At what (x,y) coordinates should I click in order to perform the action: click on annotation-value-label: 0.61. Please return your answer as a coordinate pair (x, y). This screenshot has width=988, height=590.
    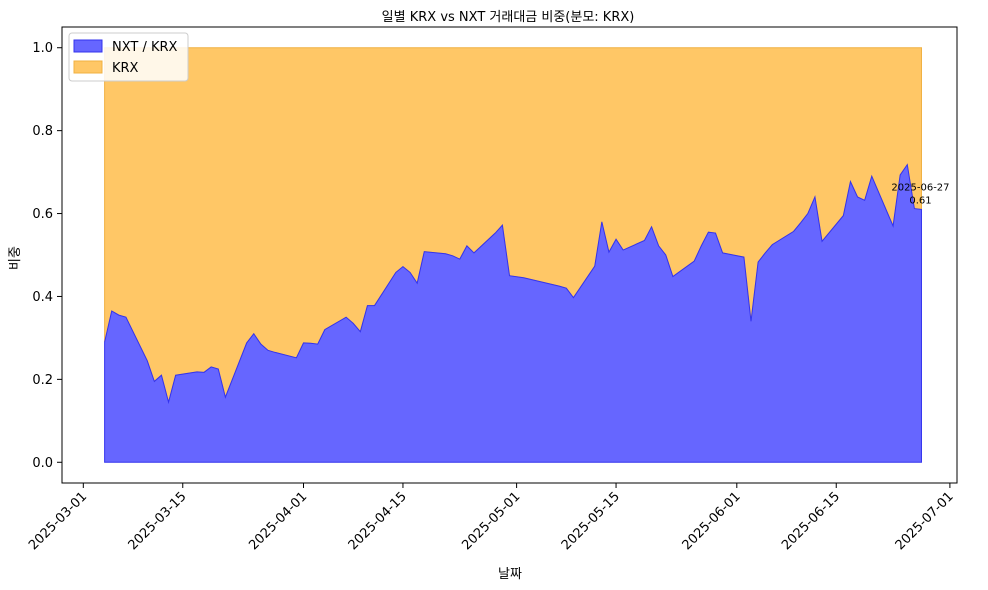
    Looking at the image, I should click on (920, 200).